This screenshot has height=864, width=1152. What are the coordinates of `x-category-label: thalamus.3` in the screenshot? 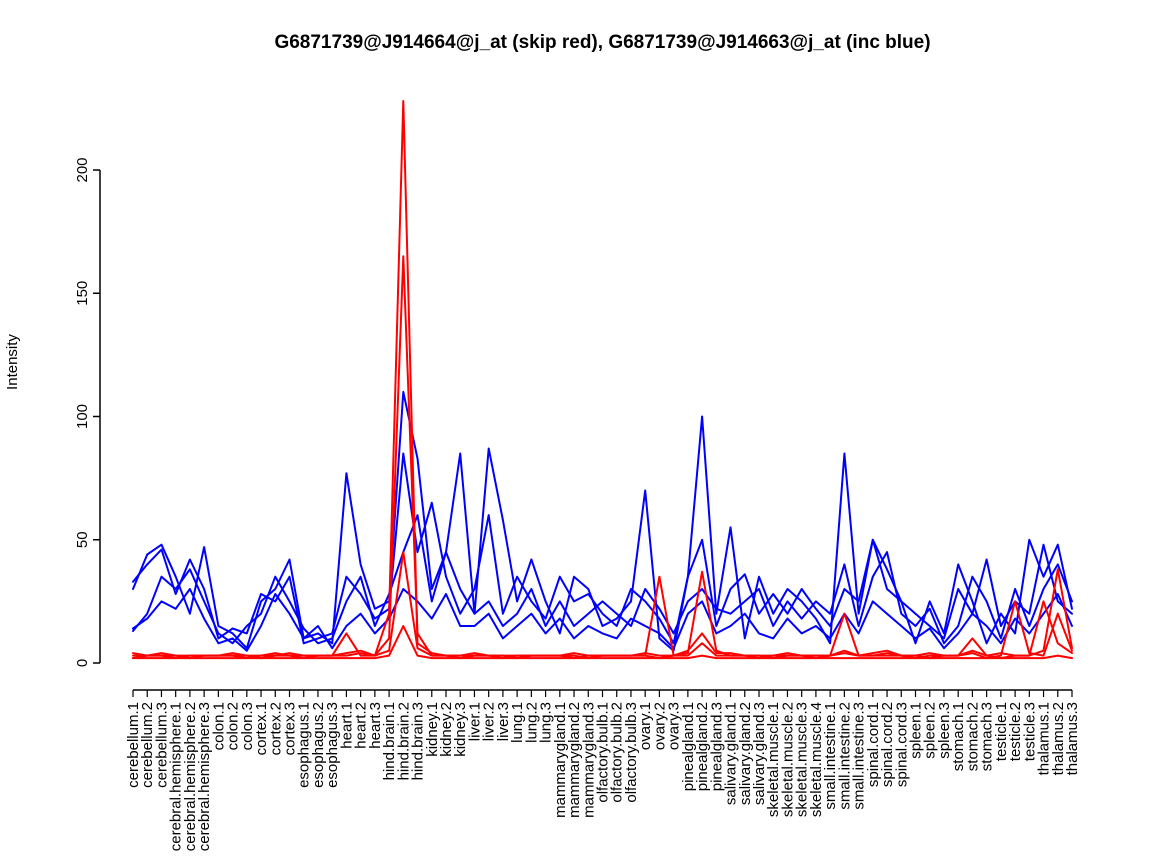 It's located at (1072, 738).